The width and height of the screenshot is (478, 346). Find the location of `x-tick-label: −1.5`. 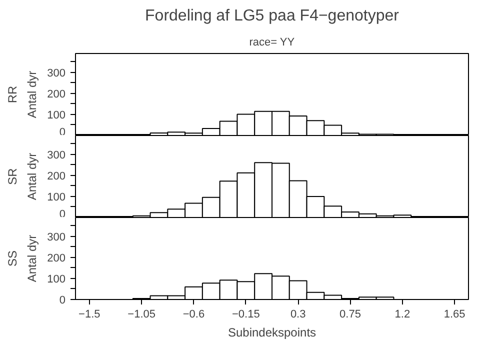

x-tick-label: −1.5 is located at coordinates (89, 314).